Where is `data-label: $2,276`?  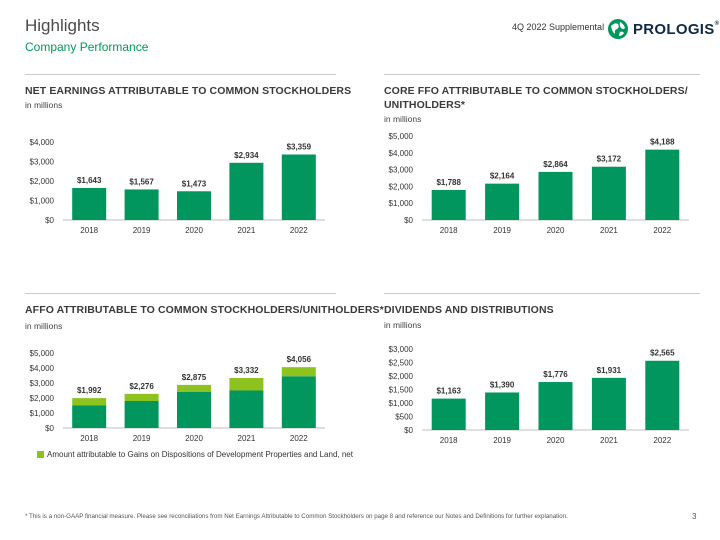 data-label: $2,276 is located at coordinates (141, 386).